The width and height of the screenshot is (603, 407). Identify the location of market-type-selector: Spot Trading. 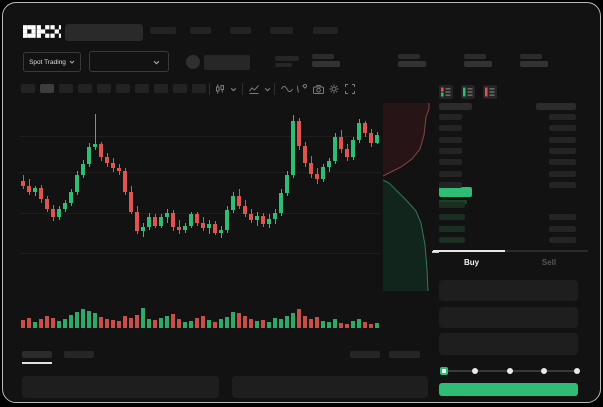
(52, 62).